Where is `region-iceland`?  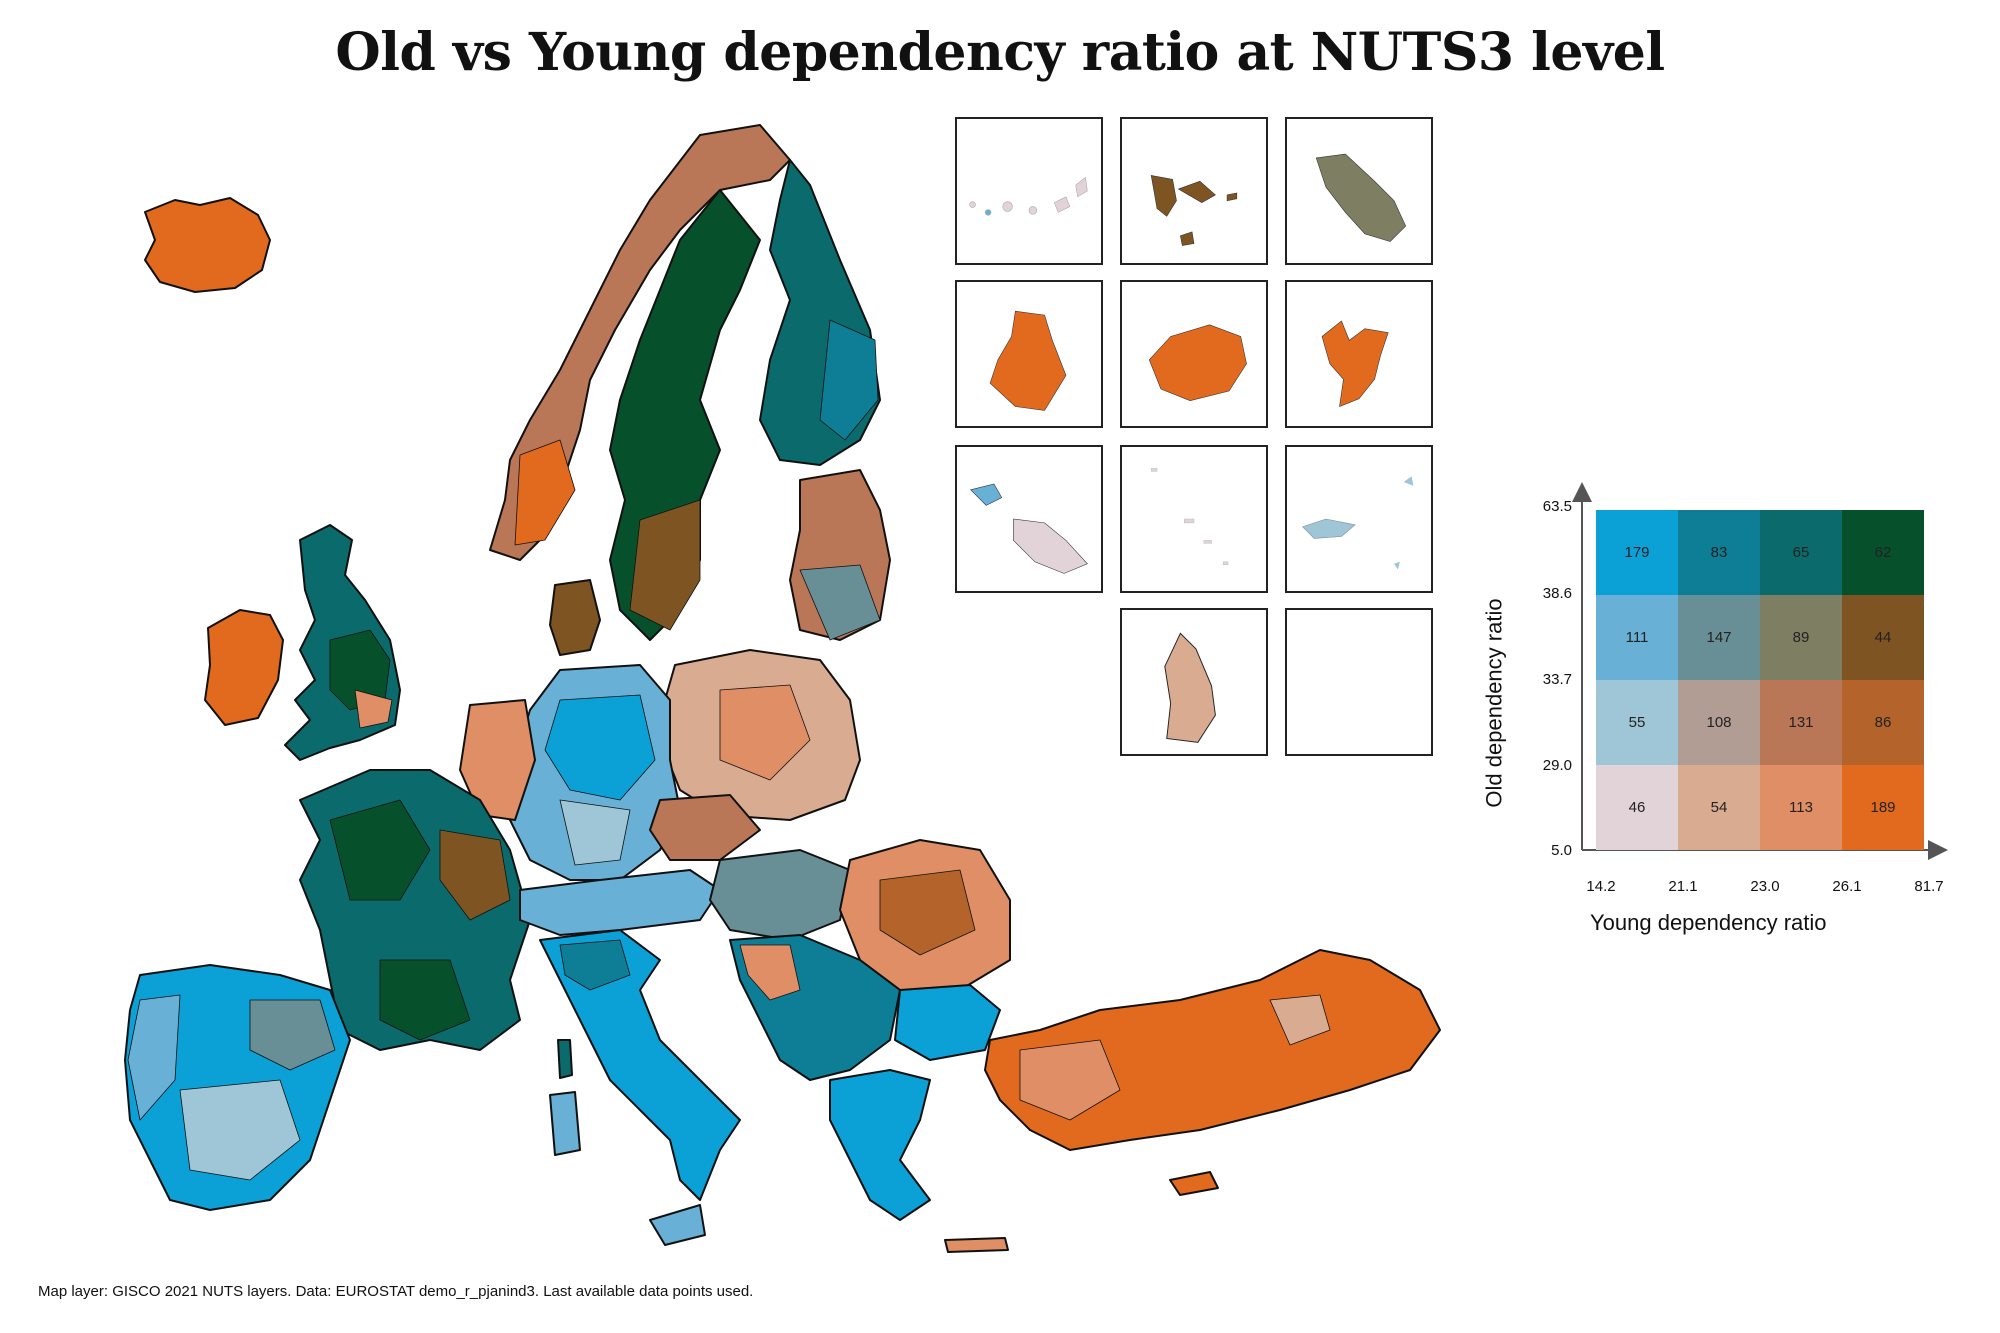
region-iceland is located at coordinates (207, 245).